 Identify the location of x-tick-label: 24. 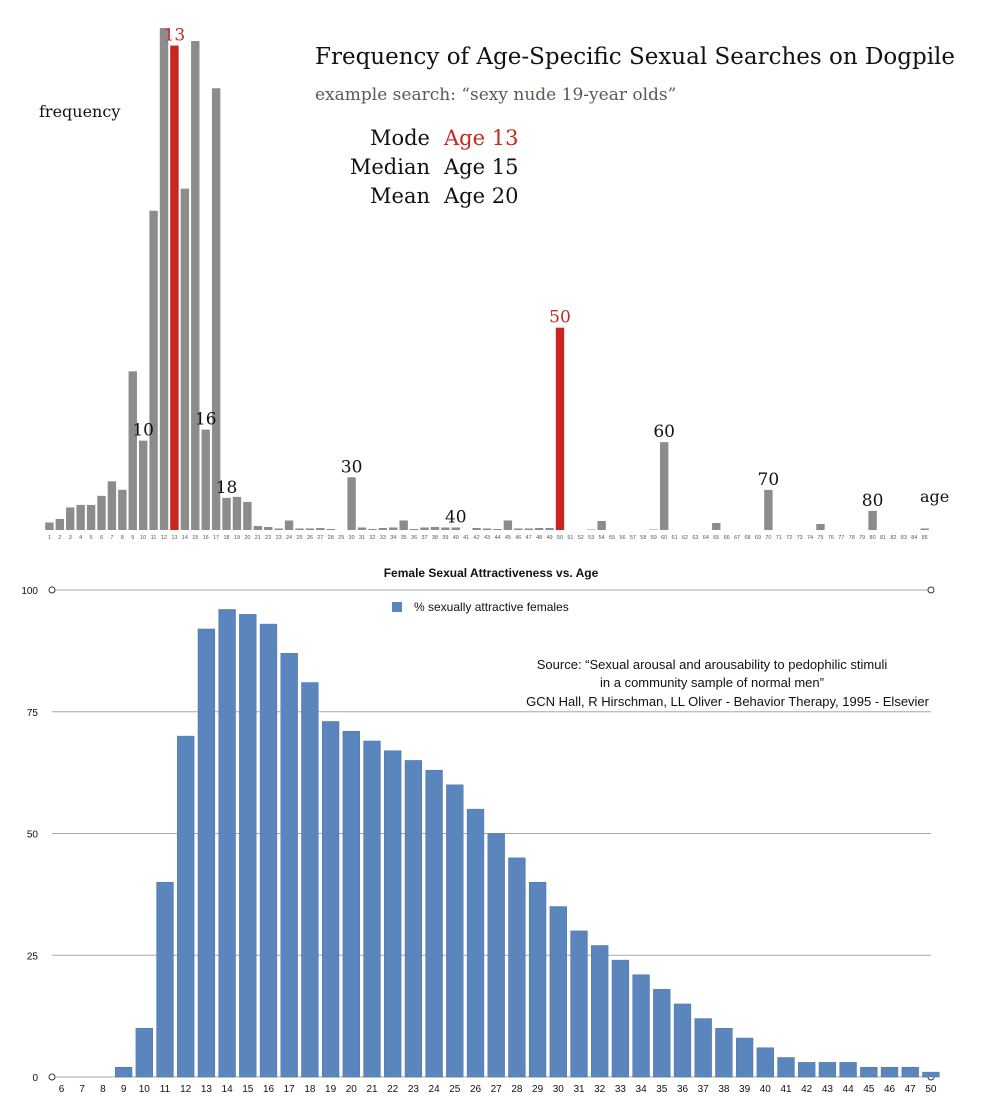
(435, 1089).